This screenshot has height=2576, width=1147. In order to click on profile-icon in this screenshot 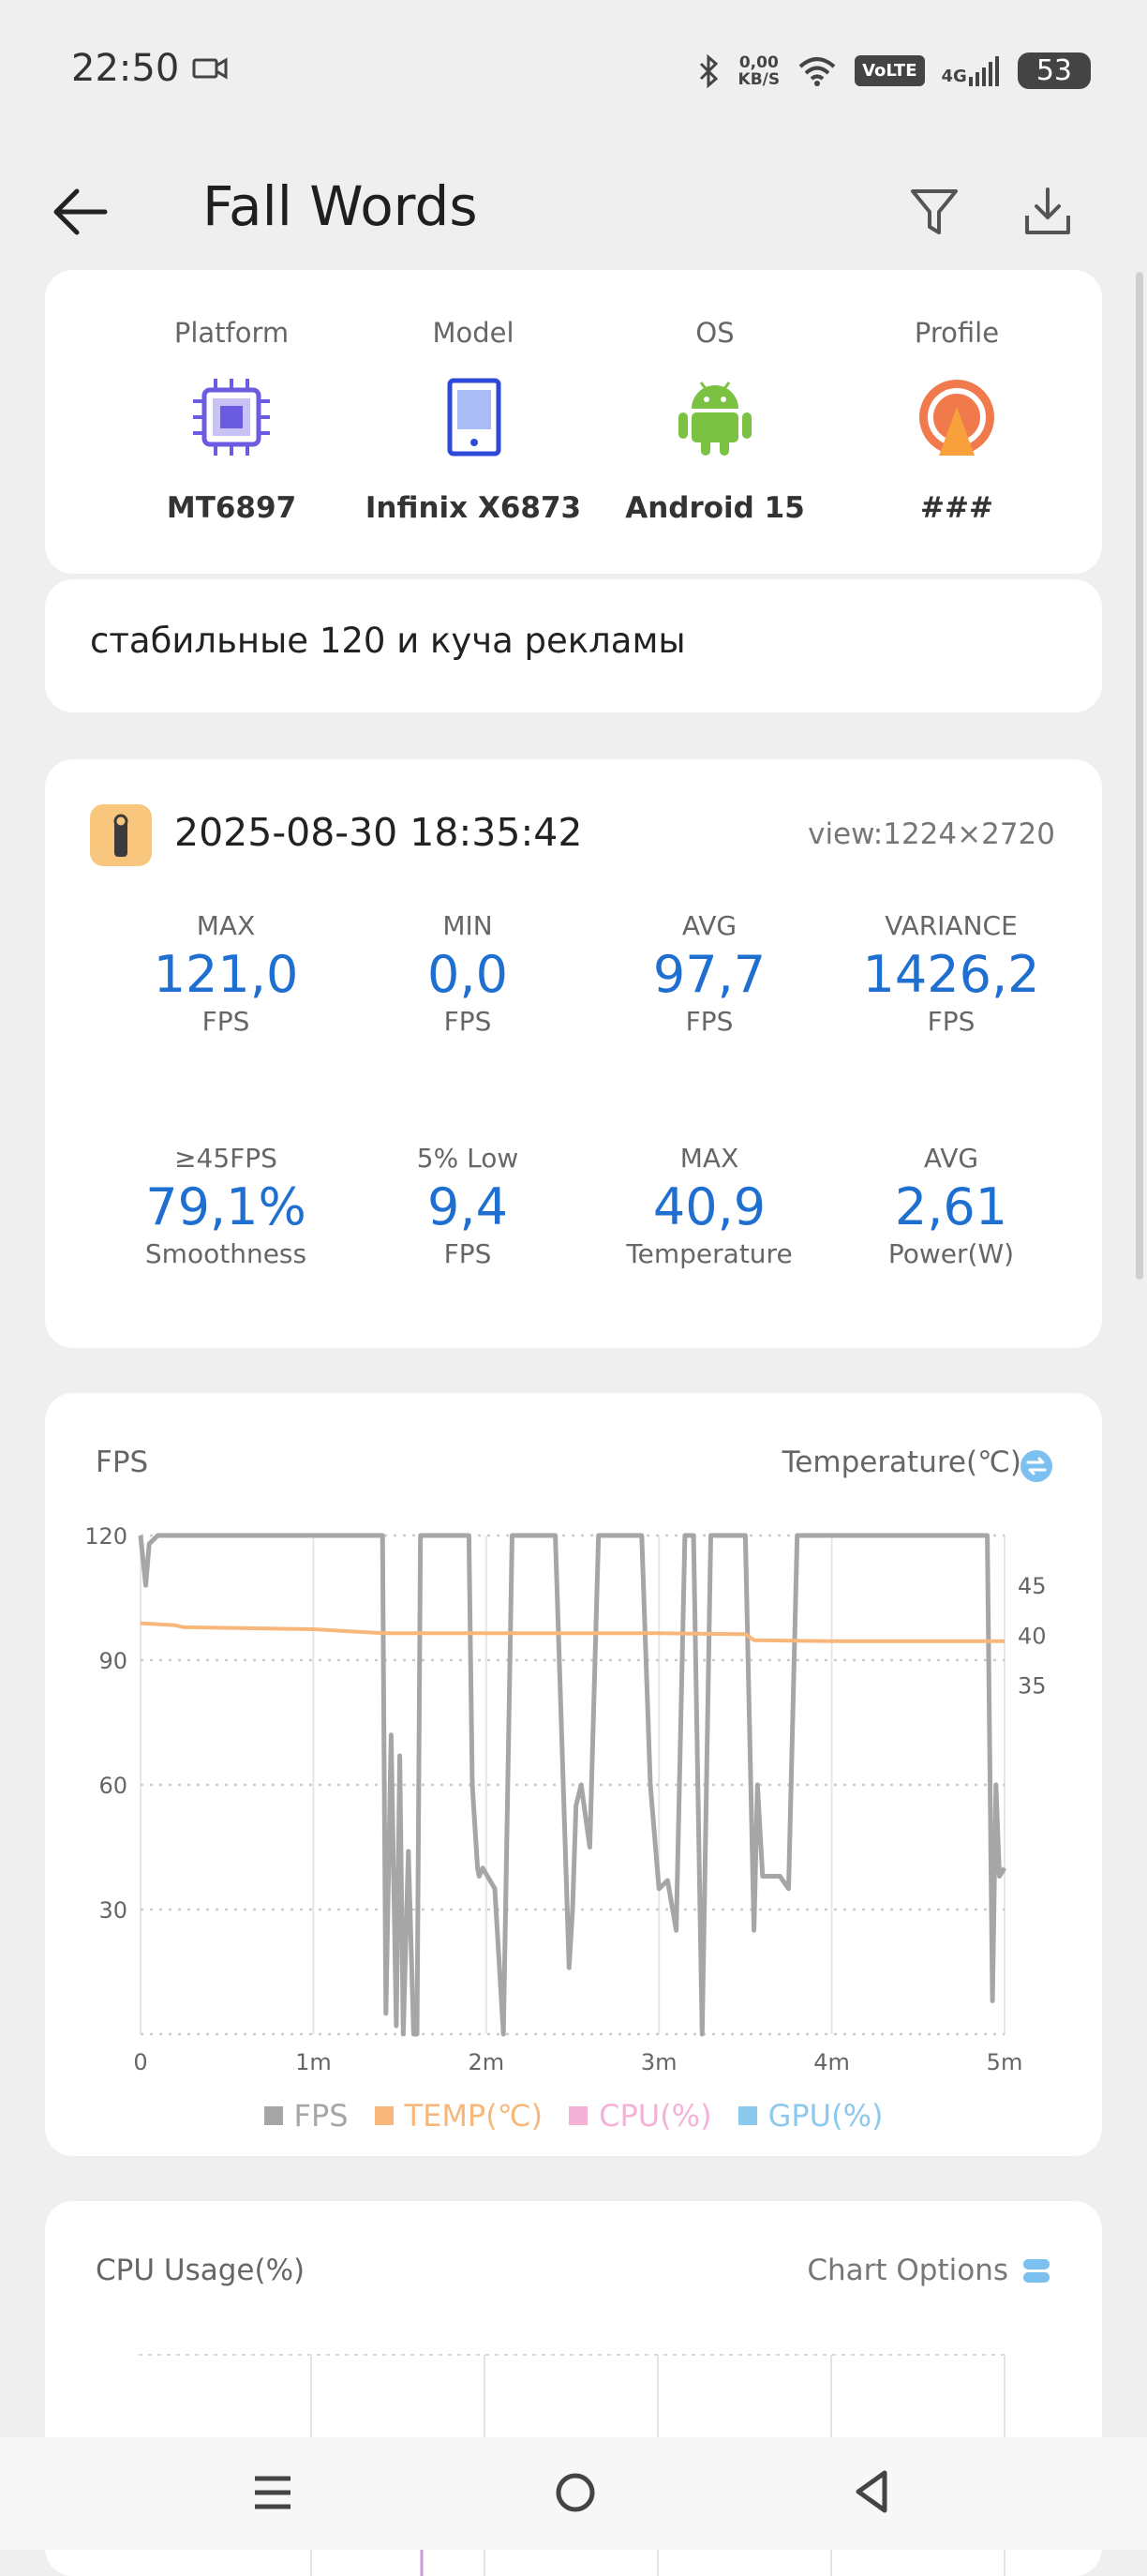, I will do `click(956, 418)`.